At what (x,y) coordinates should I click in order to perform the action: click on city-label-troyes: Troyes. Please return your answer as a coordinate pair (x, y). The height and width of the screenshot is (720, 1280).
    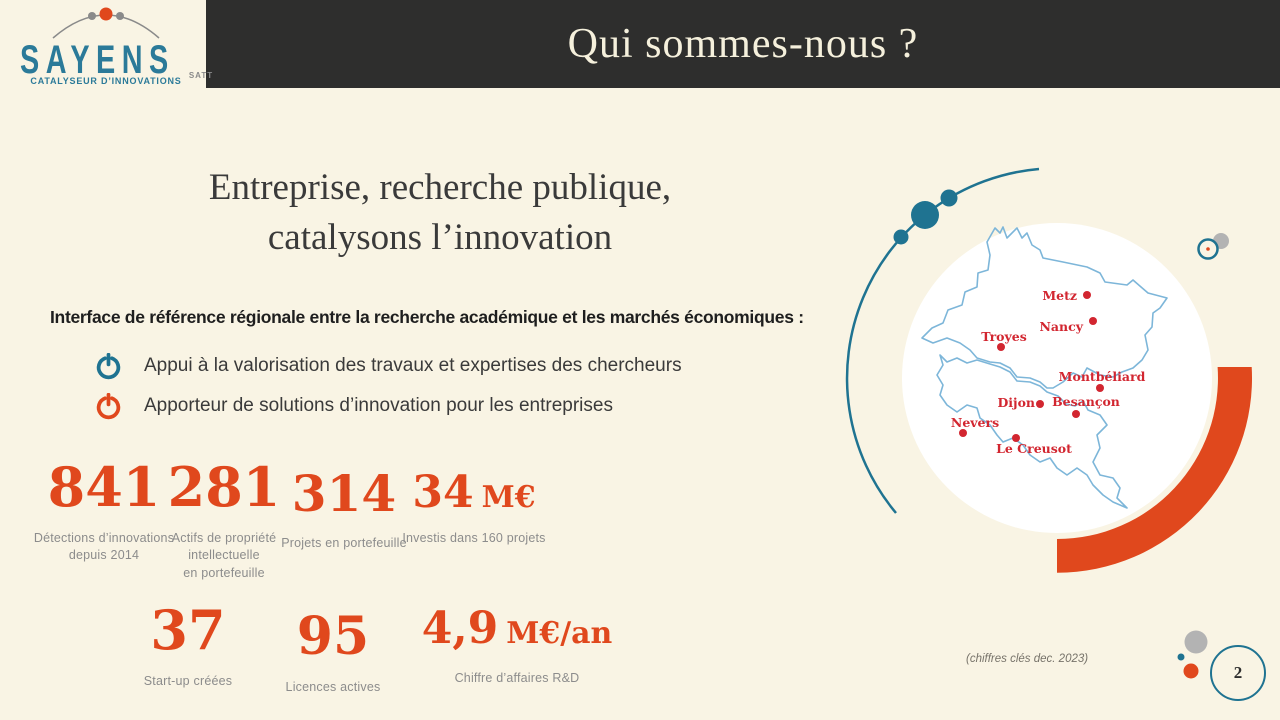
    Looking at the image, I should click on (1004, 336).